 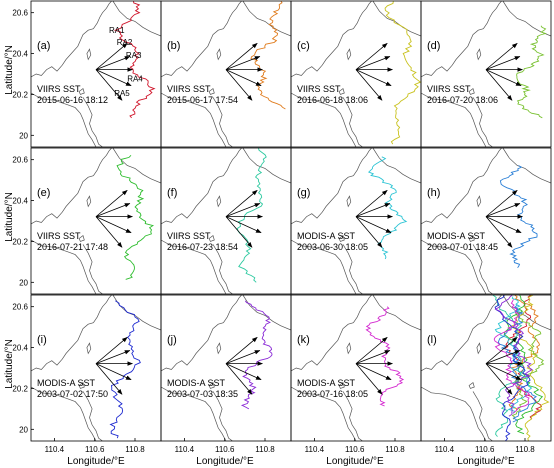 What do you see at coordinates (303, 340) in the screenshot?
I see `panel-letter: (k)` at bounding box center [303, 340].